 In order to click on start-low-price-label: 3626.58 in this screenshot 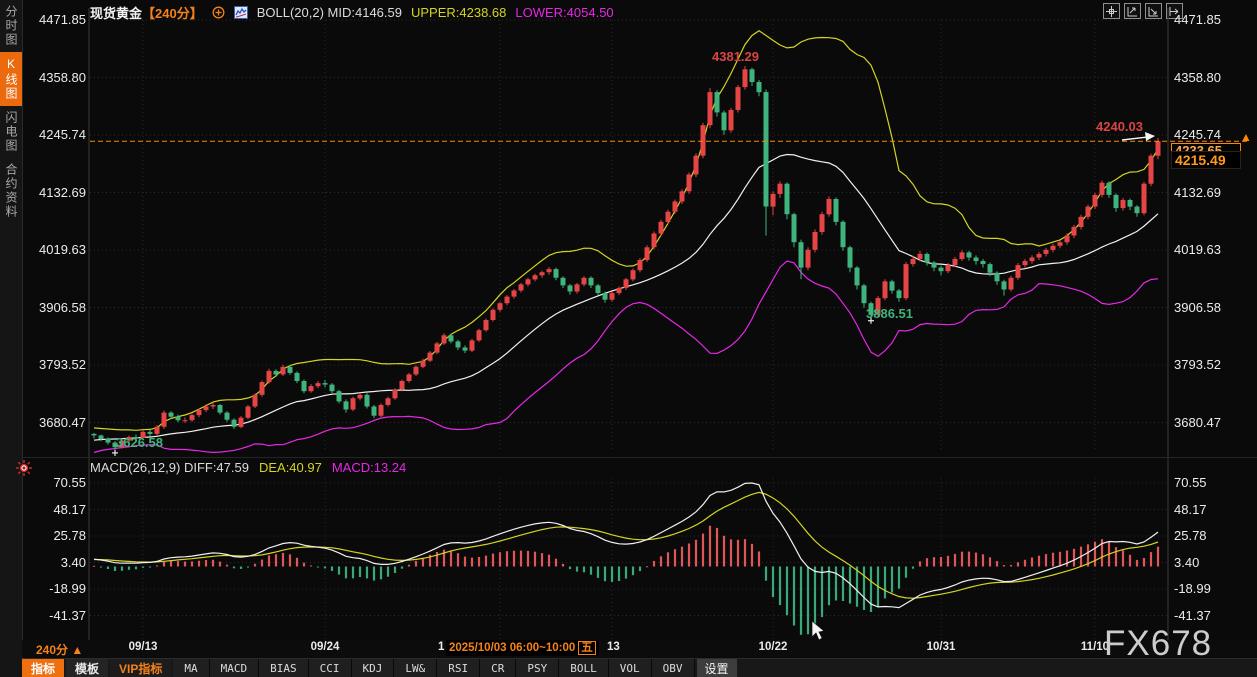, I will do `click(139, 442)`.